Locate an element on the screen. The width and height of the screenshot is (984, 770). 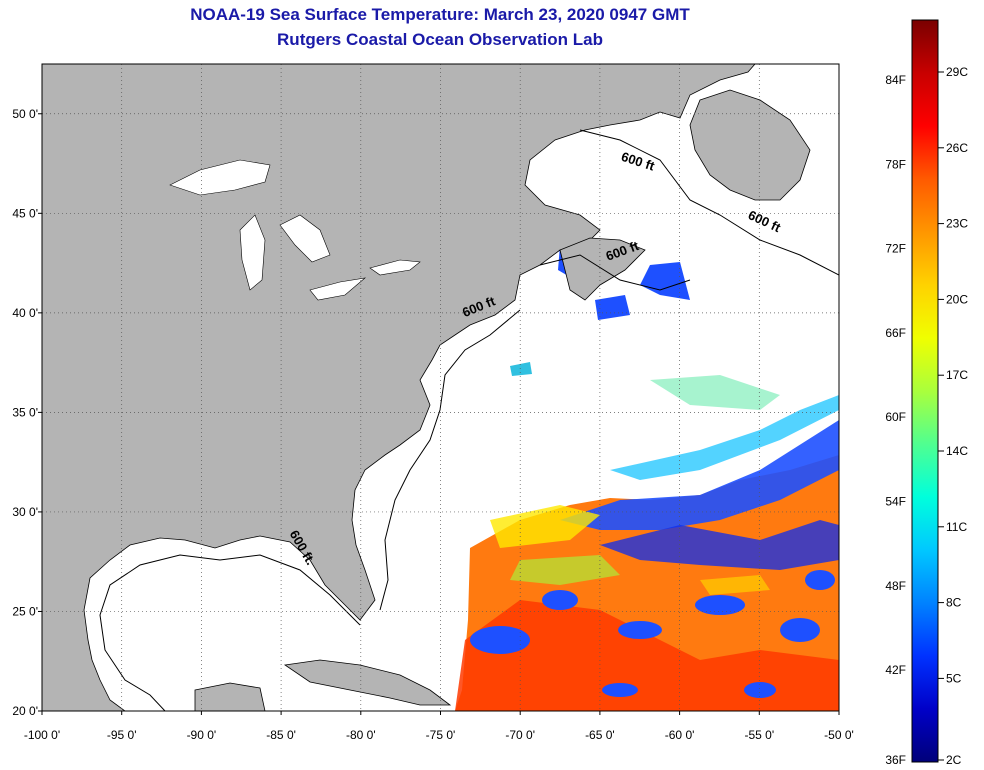
colorbar-c-label: 29C is located at coordinates (957, 72).